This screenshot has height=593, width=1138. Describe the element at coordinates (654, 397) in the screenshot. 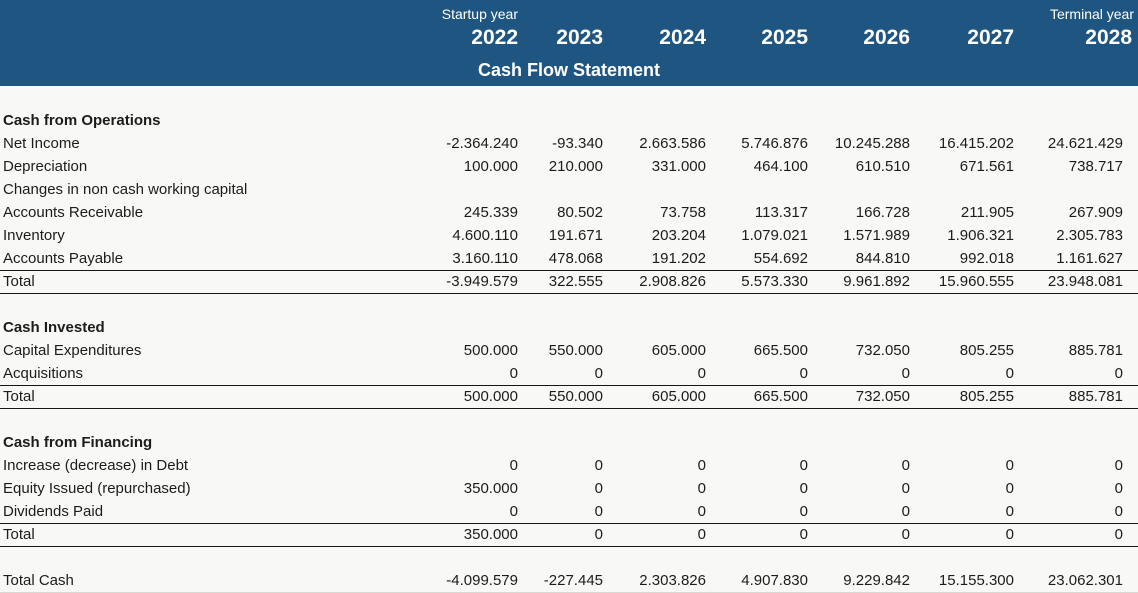

I see `cell-value: 605.000` at that location.